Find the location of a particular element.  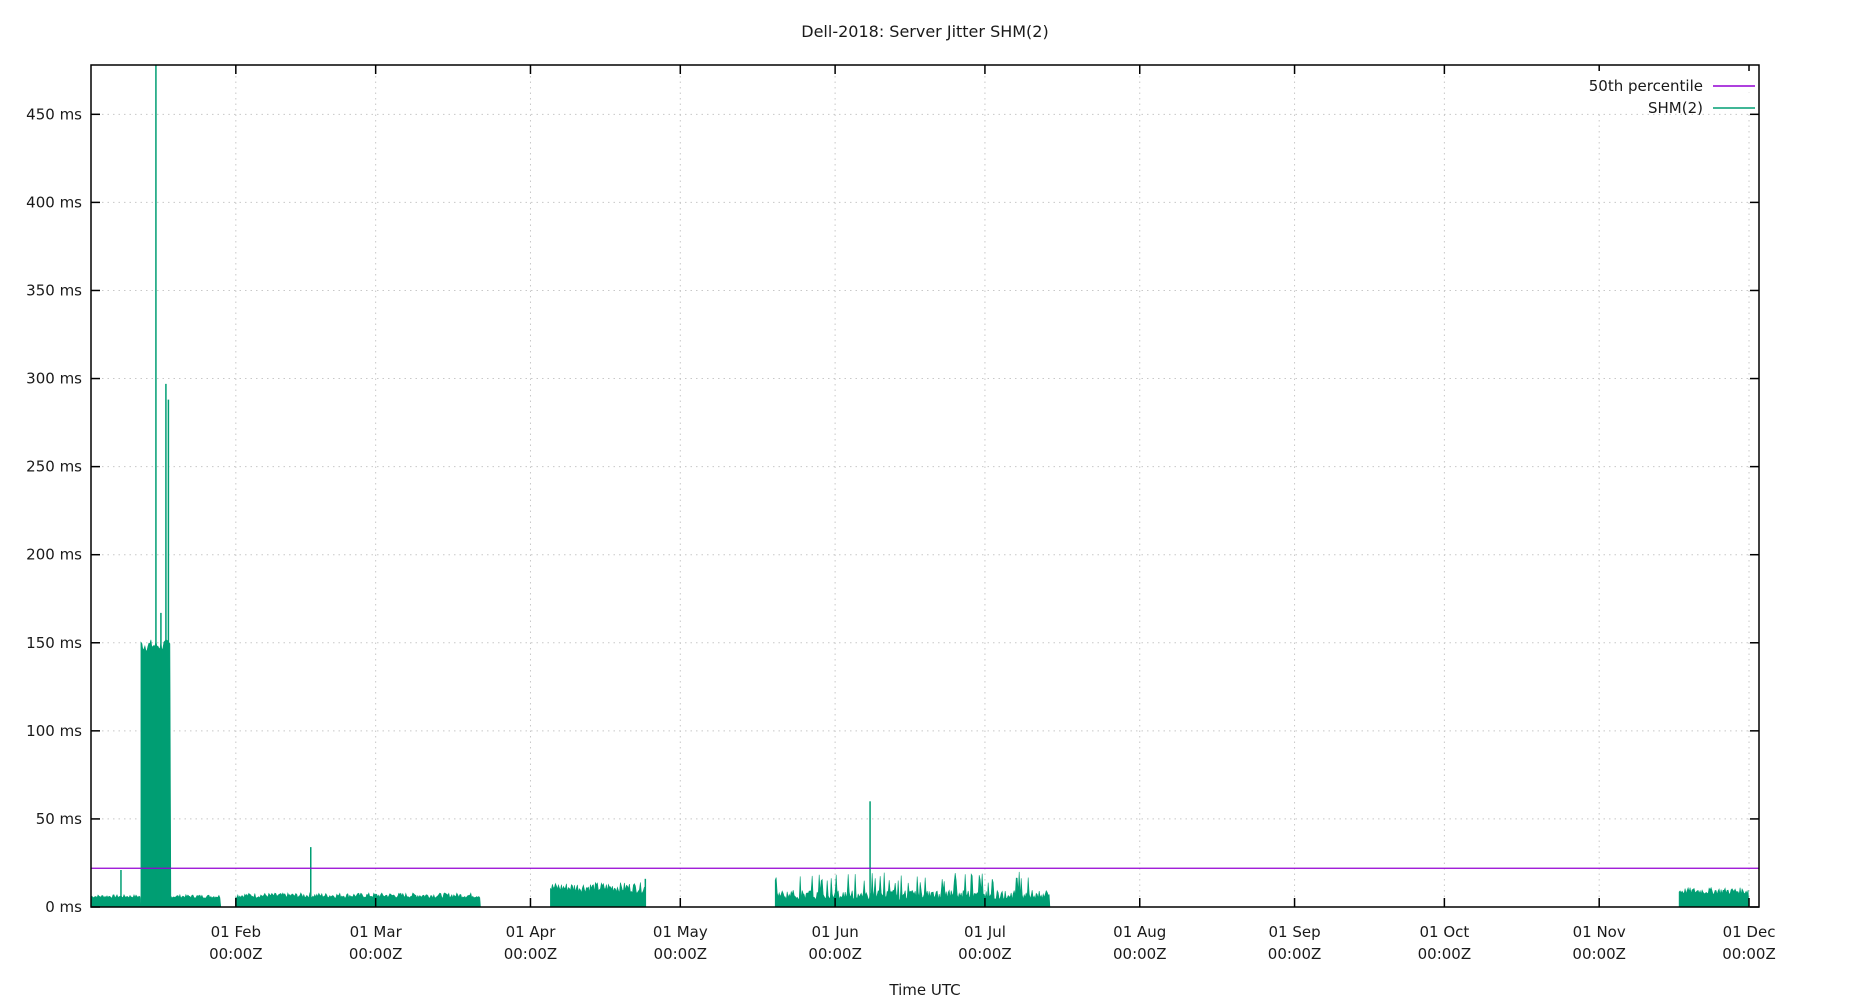

x-tick-label: 01 Feb is located at coordinates (236, 932).